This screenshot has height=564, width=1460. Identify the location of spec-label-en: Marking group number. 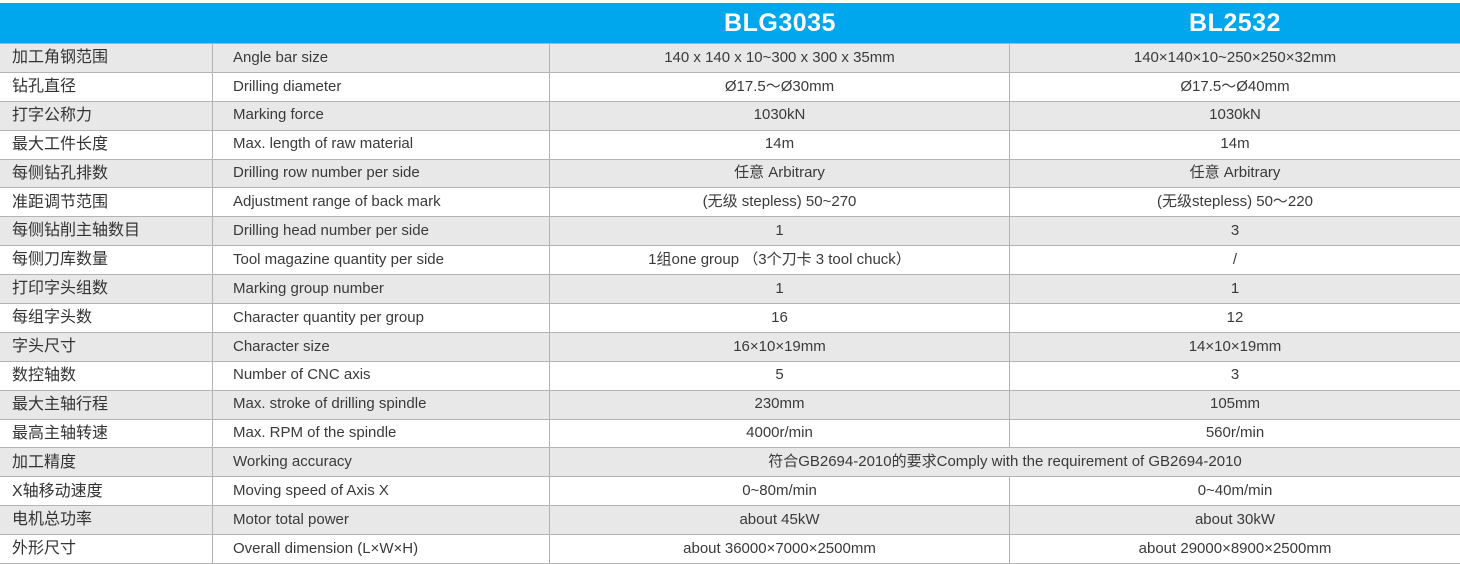
(381, 289).